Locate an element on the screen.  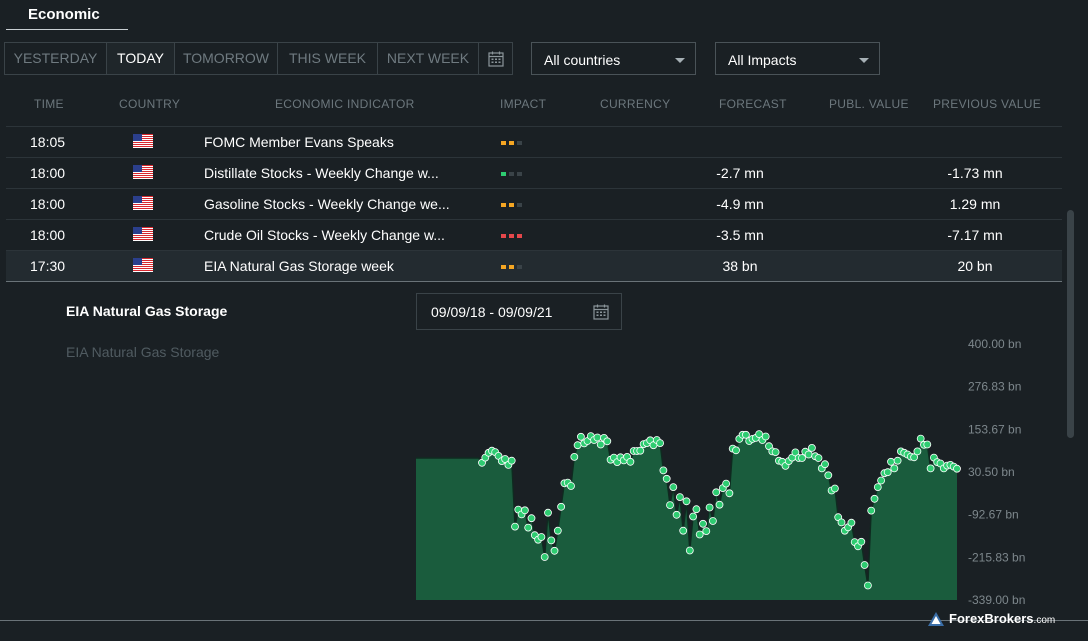
column-header-impact: IMPACT is located at coordinates (523, 104).